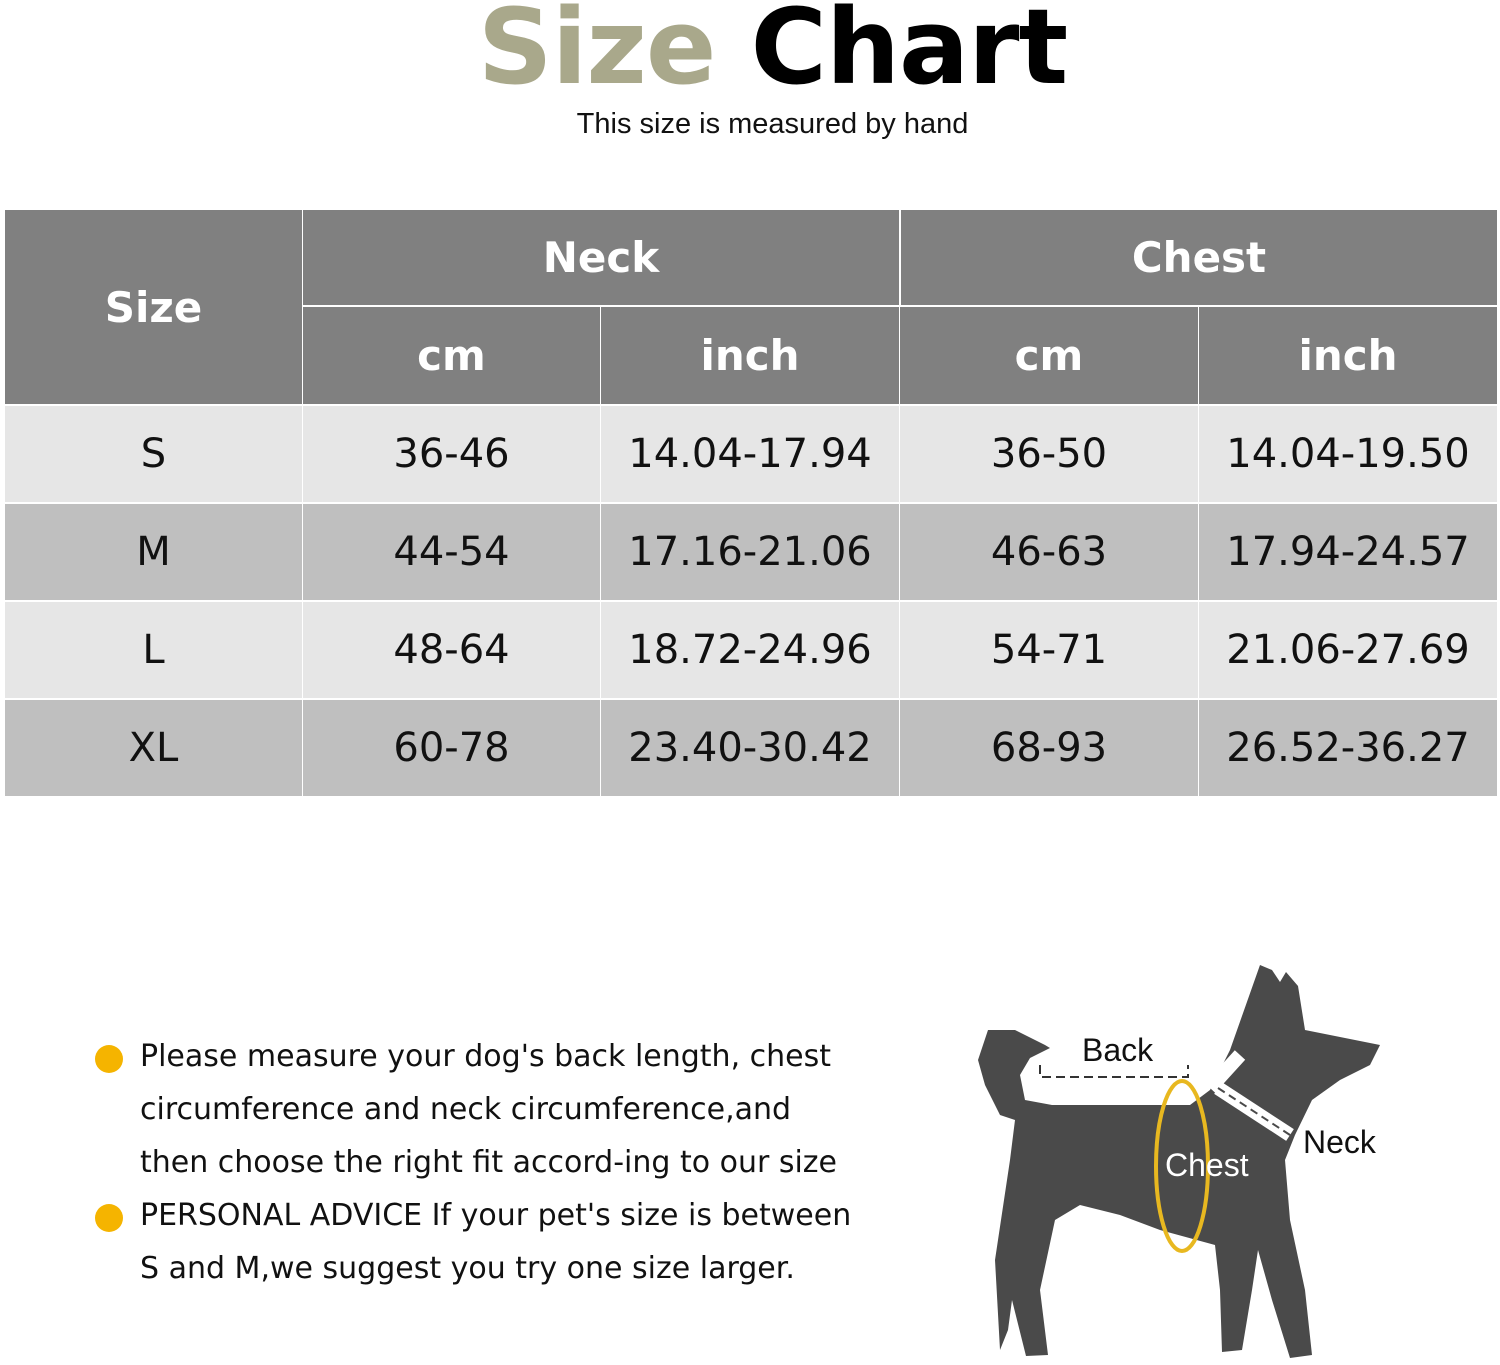 The image size is (1500, 1365). I want to click on dog-silhouette-icon, so click(1179, 1161).